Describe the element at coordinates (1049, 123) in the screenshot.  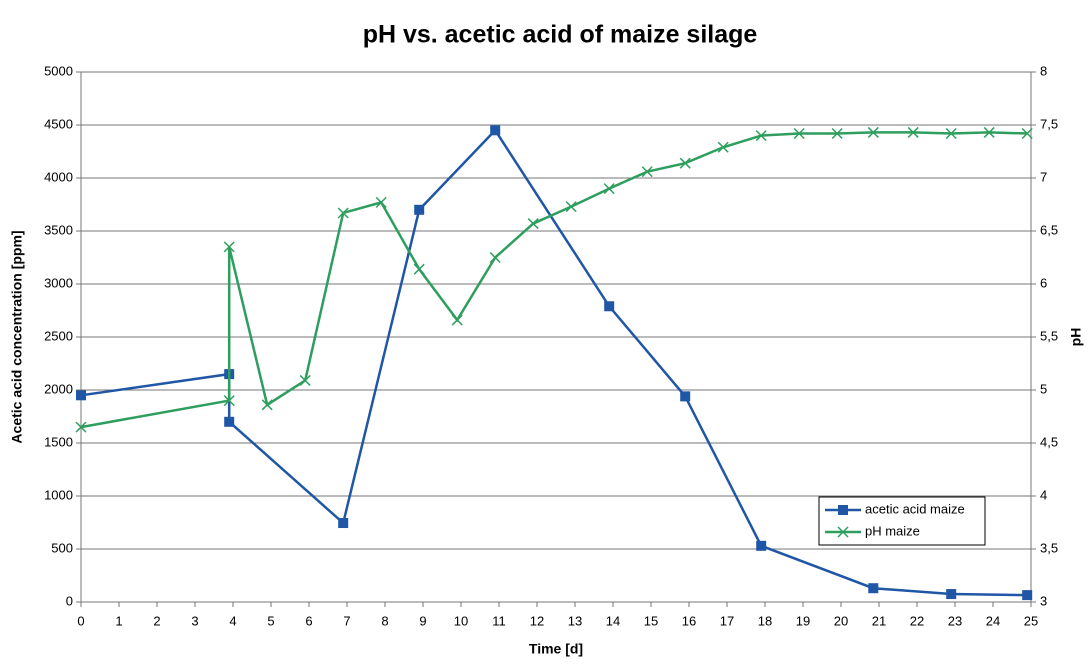
I see `y2-tick-label: 7,5` at that location.